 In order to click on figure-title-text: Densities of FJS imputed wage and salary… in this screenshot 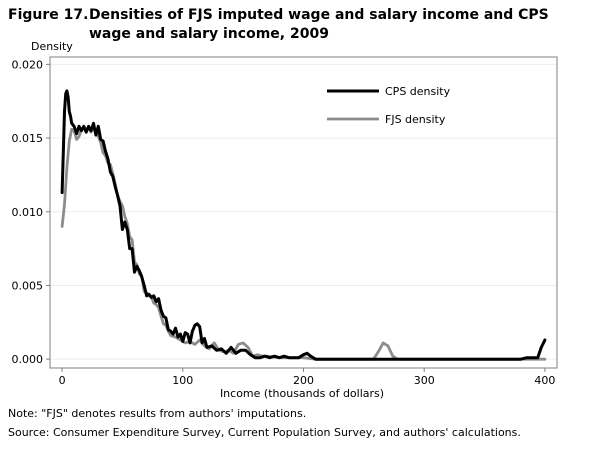, I will do `click(319, 24)`.